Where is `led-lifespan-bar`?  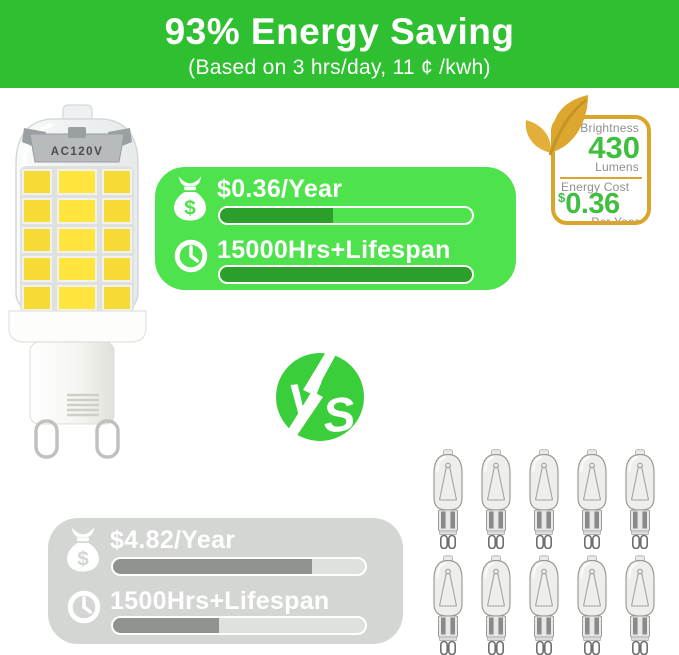
led-lifespan-bar is located at coordinates (346, 274).